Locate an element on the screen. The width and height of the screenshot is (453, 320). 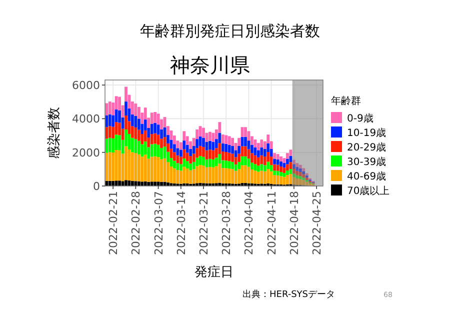
x-tick-label: 2022-04-11 is located at coordinates (271, 223).